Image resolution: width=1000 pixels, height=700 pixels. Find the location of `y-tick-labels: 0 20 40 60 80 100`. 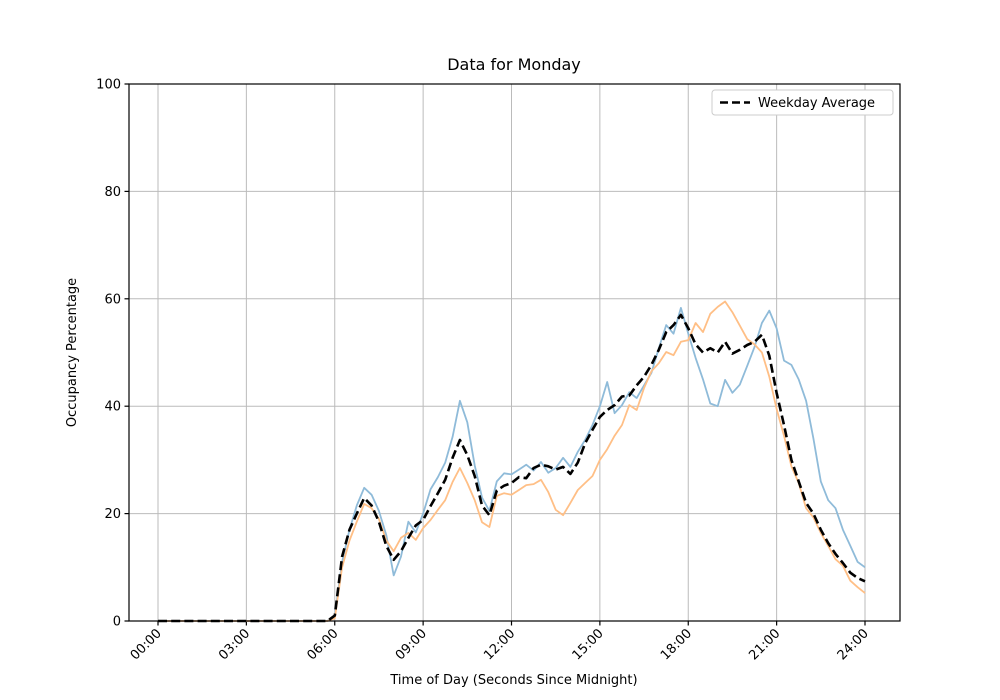

y-tick-labels: 0 20 40 60 80 100 is located at coordinates (108, 354).